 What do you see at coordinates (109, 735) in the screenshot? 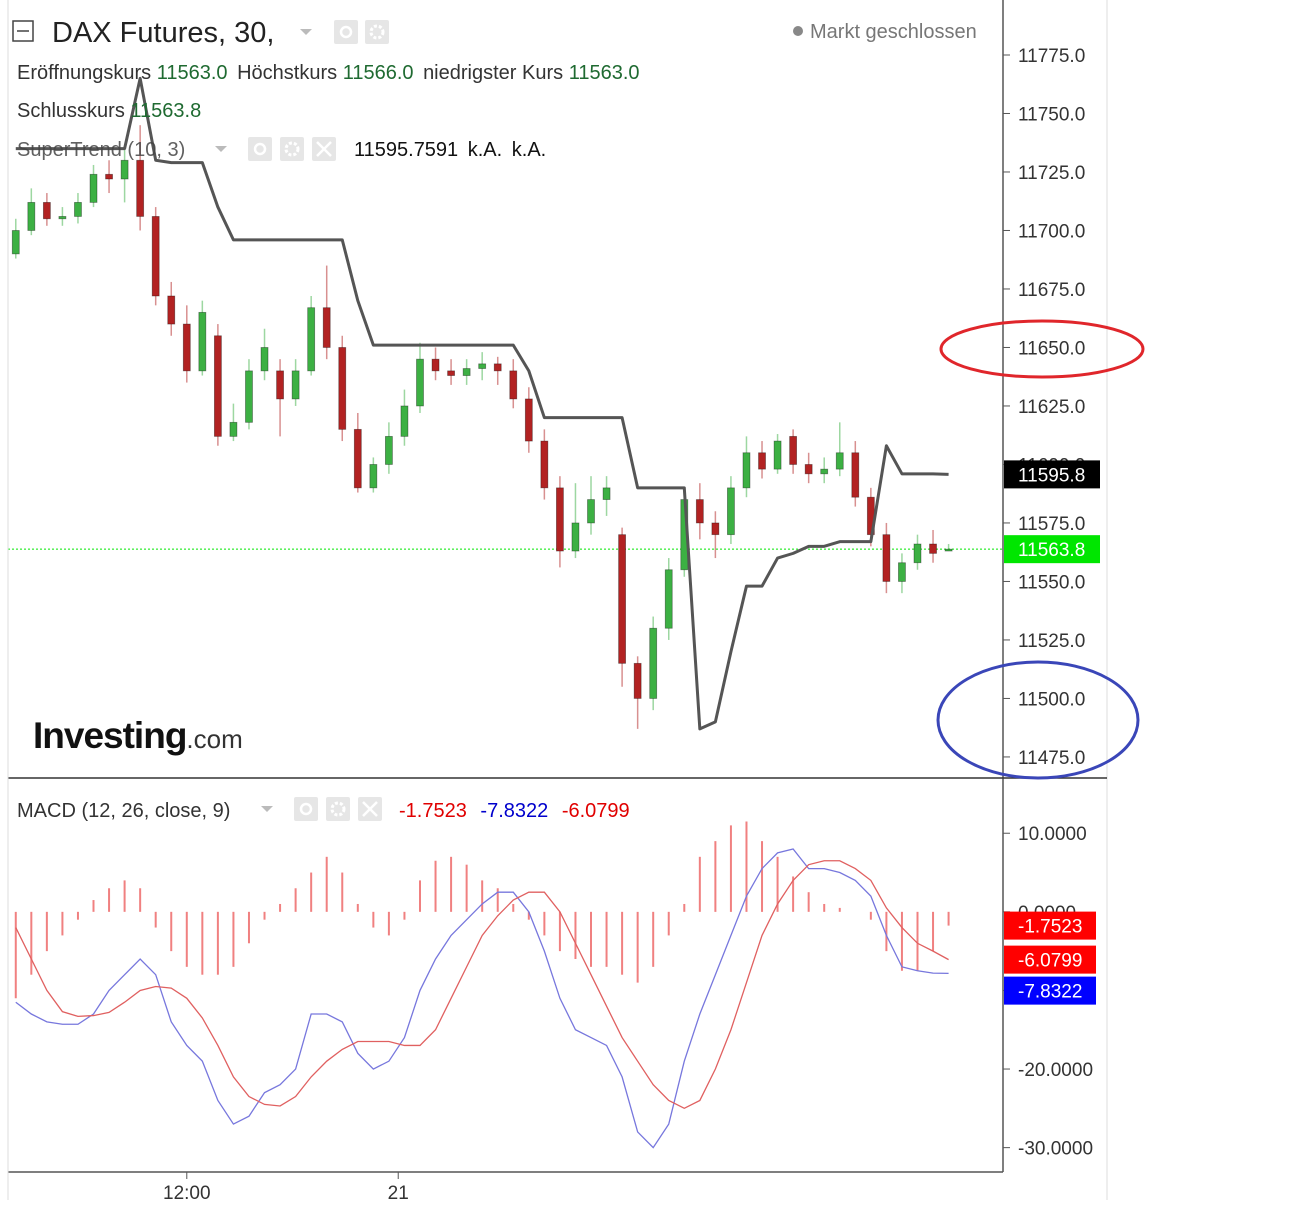
I see `logo-main: Investing` at bounding box center [109, 735].